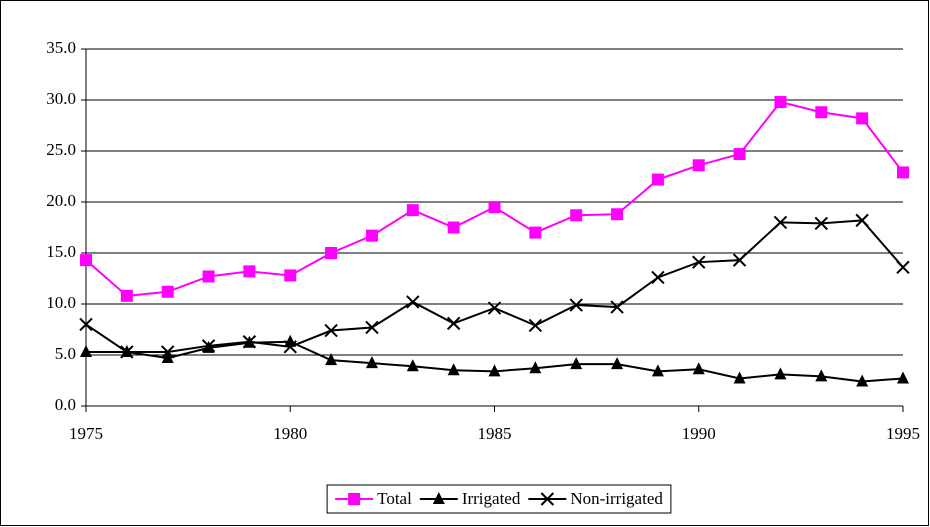  What do you see at coordinates (491, 498) in the screenshot?
I see `legend-label: Irrigated` at bounding box center [491, 498].